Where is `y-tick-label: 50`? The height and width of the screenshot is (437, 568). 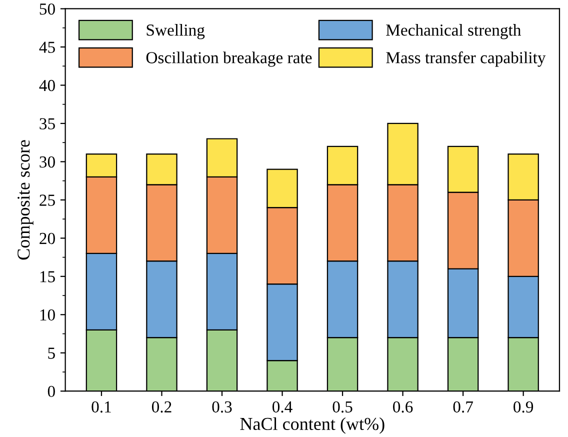
y-tick-label: 50 is located at coordinates (47, 9).